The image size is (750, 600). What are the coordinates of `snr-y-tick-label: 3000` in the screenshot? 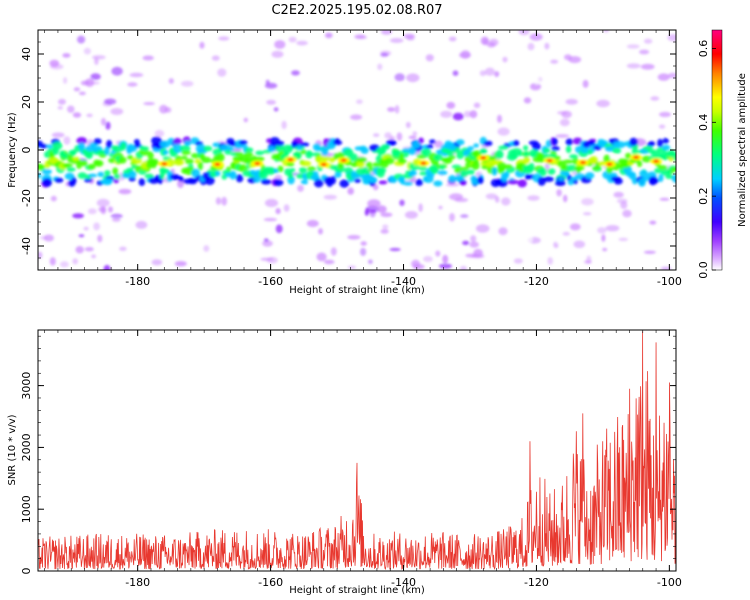 It's located at (26, 386).